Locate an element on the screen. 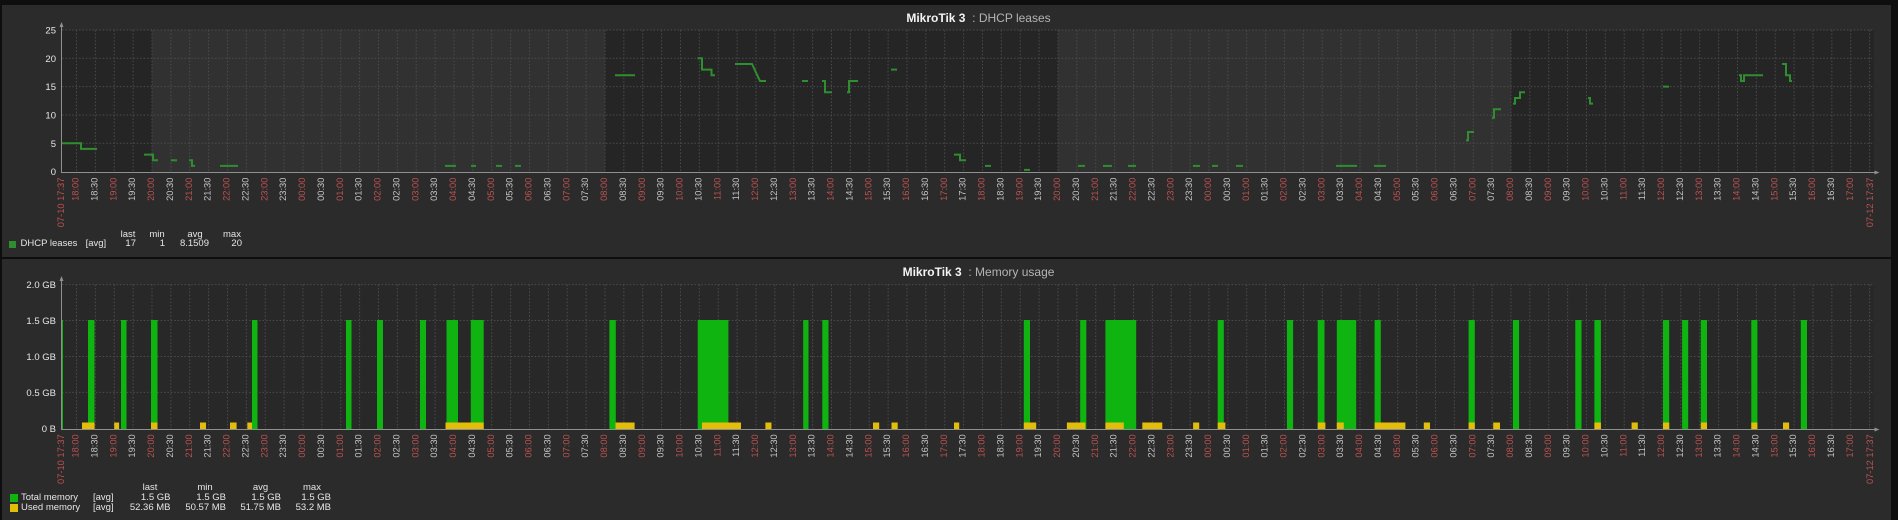 The height and width of the screenshot is (520, 1898). svg-text: 10:00 is located at coordinates (680, 445).